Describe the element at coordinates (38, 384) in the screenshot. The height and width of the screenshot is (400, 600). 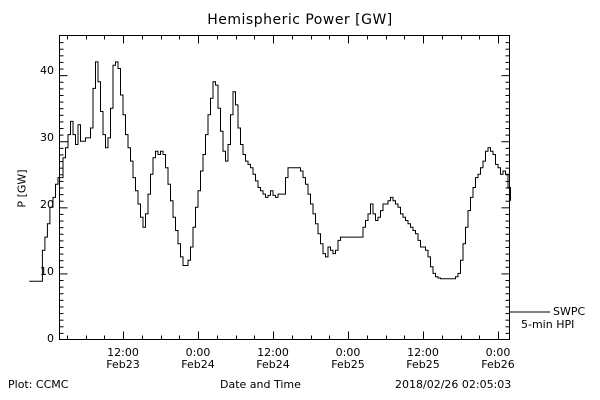
I see `plot-credit: Plot: CCMC` at that location.